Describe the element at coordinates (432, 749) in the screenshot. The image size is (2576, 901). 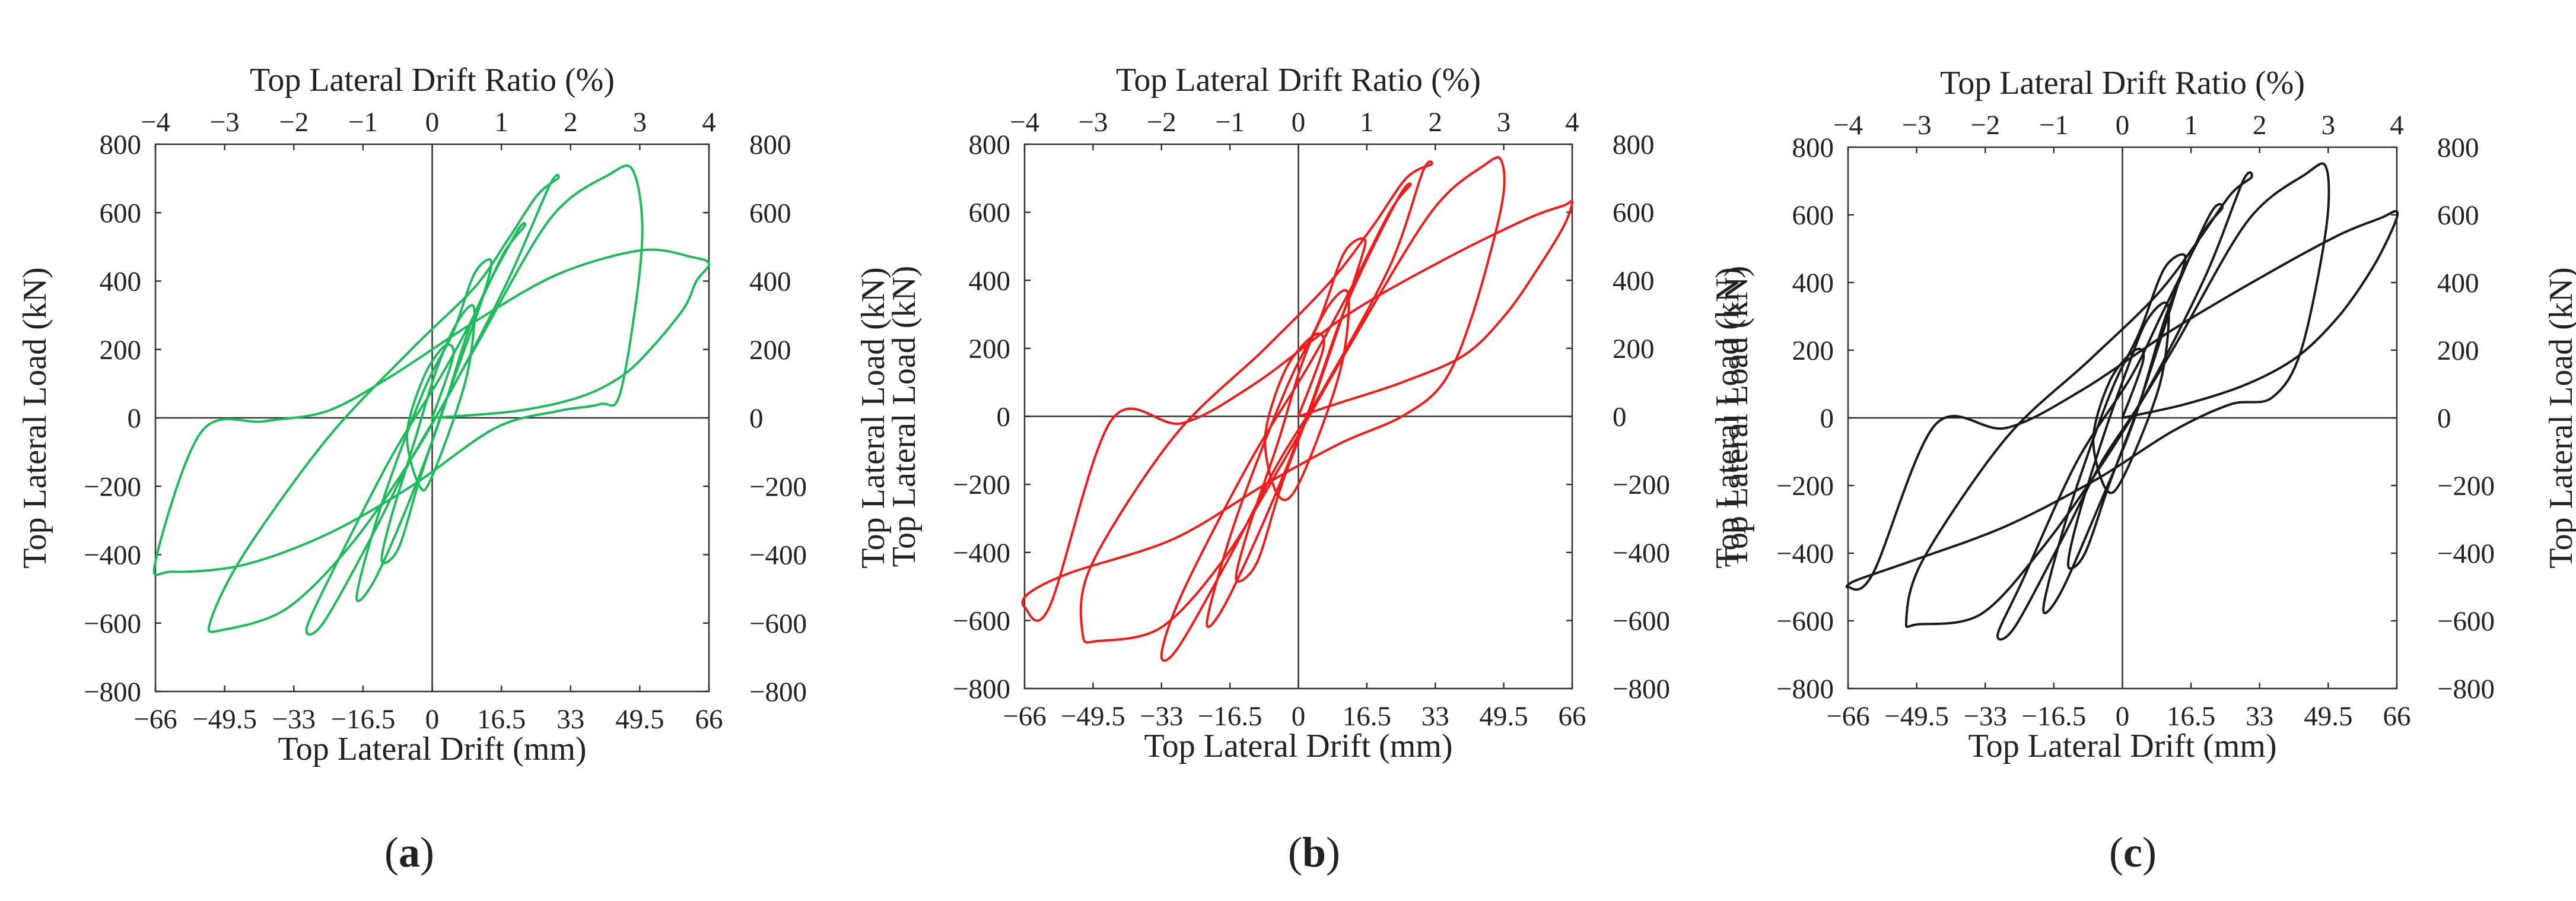
I see `x-axis-label: Top Lateral Drift (mm)` at that location.